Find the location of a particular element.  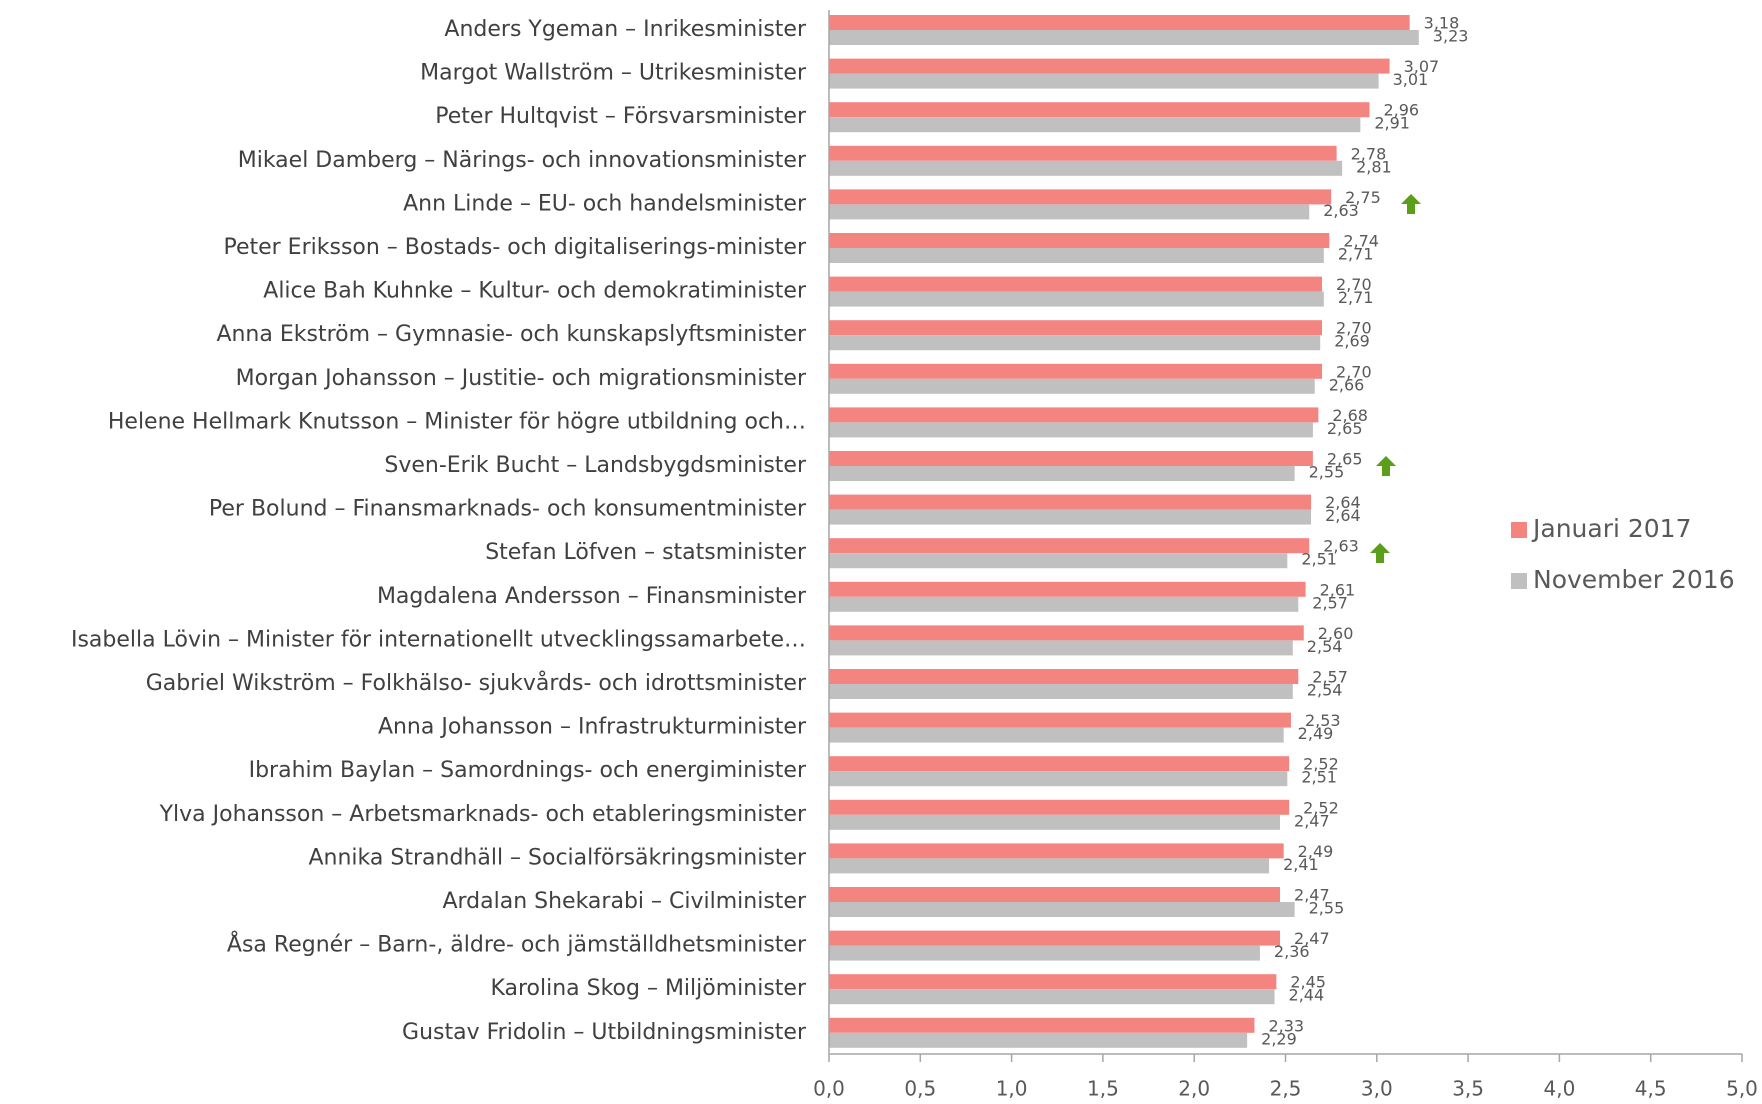

x-tick-label: 4,5 is located at coordinates (1651, 1089).